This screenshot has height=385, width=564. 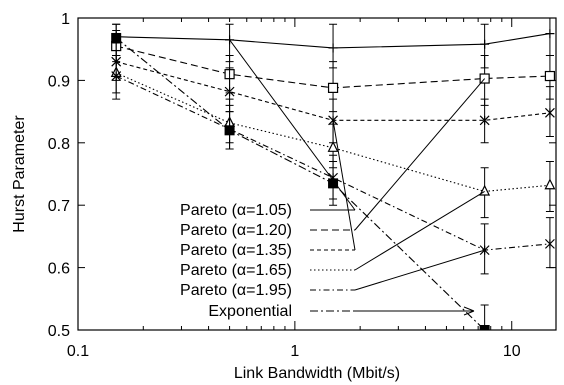 What do you see at coordinates (59, 206) in the screenshot?
I see `y-tick-label: 0.7` at bounding box center [59, 206].